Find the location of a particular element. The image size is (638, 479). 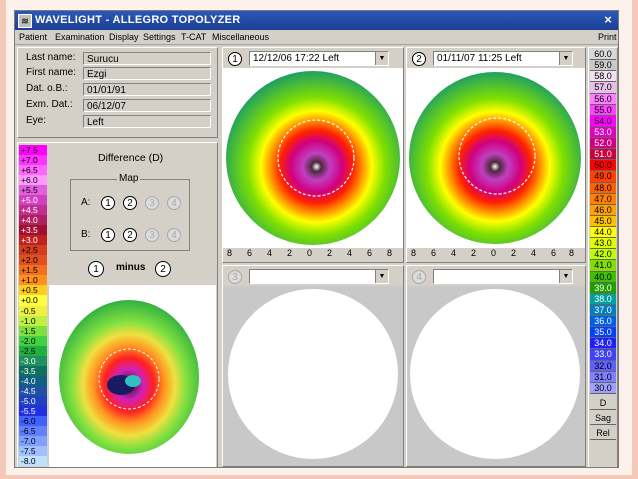

map-2-tick: 8 is located at coordinates (572, 253).